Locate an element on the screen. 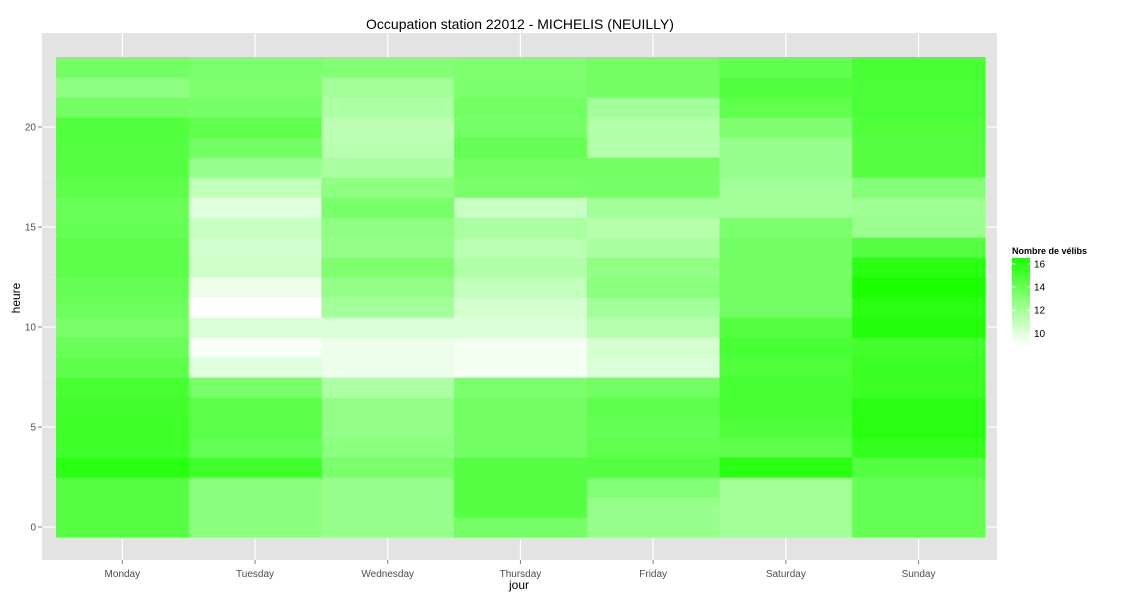 The height and width of the screenshot is (600, 1125). y-axis-title: heure is located at coordinates (16, 297).